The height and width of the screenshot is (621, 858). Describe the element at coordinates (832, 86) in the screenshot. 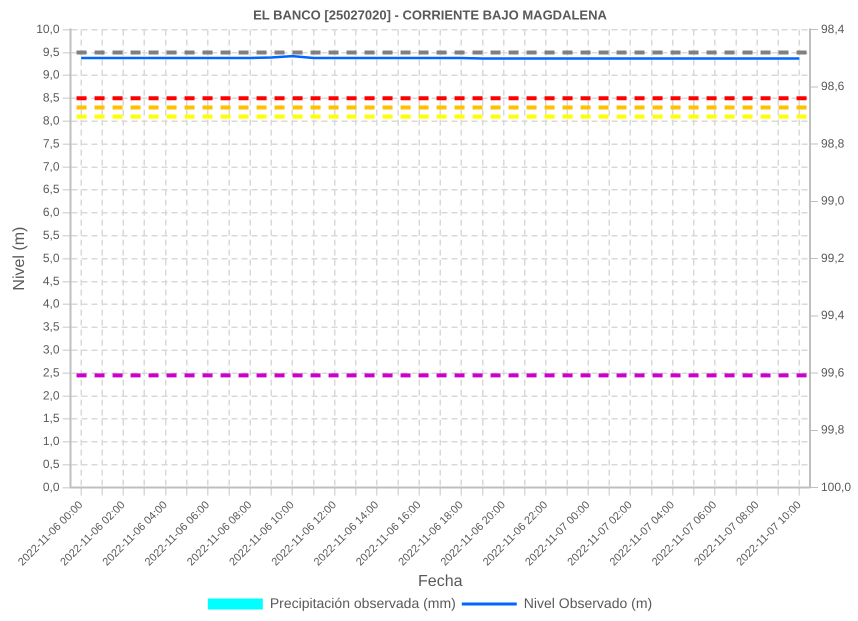

I see `y2-tick-label: 98,6` at that location.